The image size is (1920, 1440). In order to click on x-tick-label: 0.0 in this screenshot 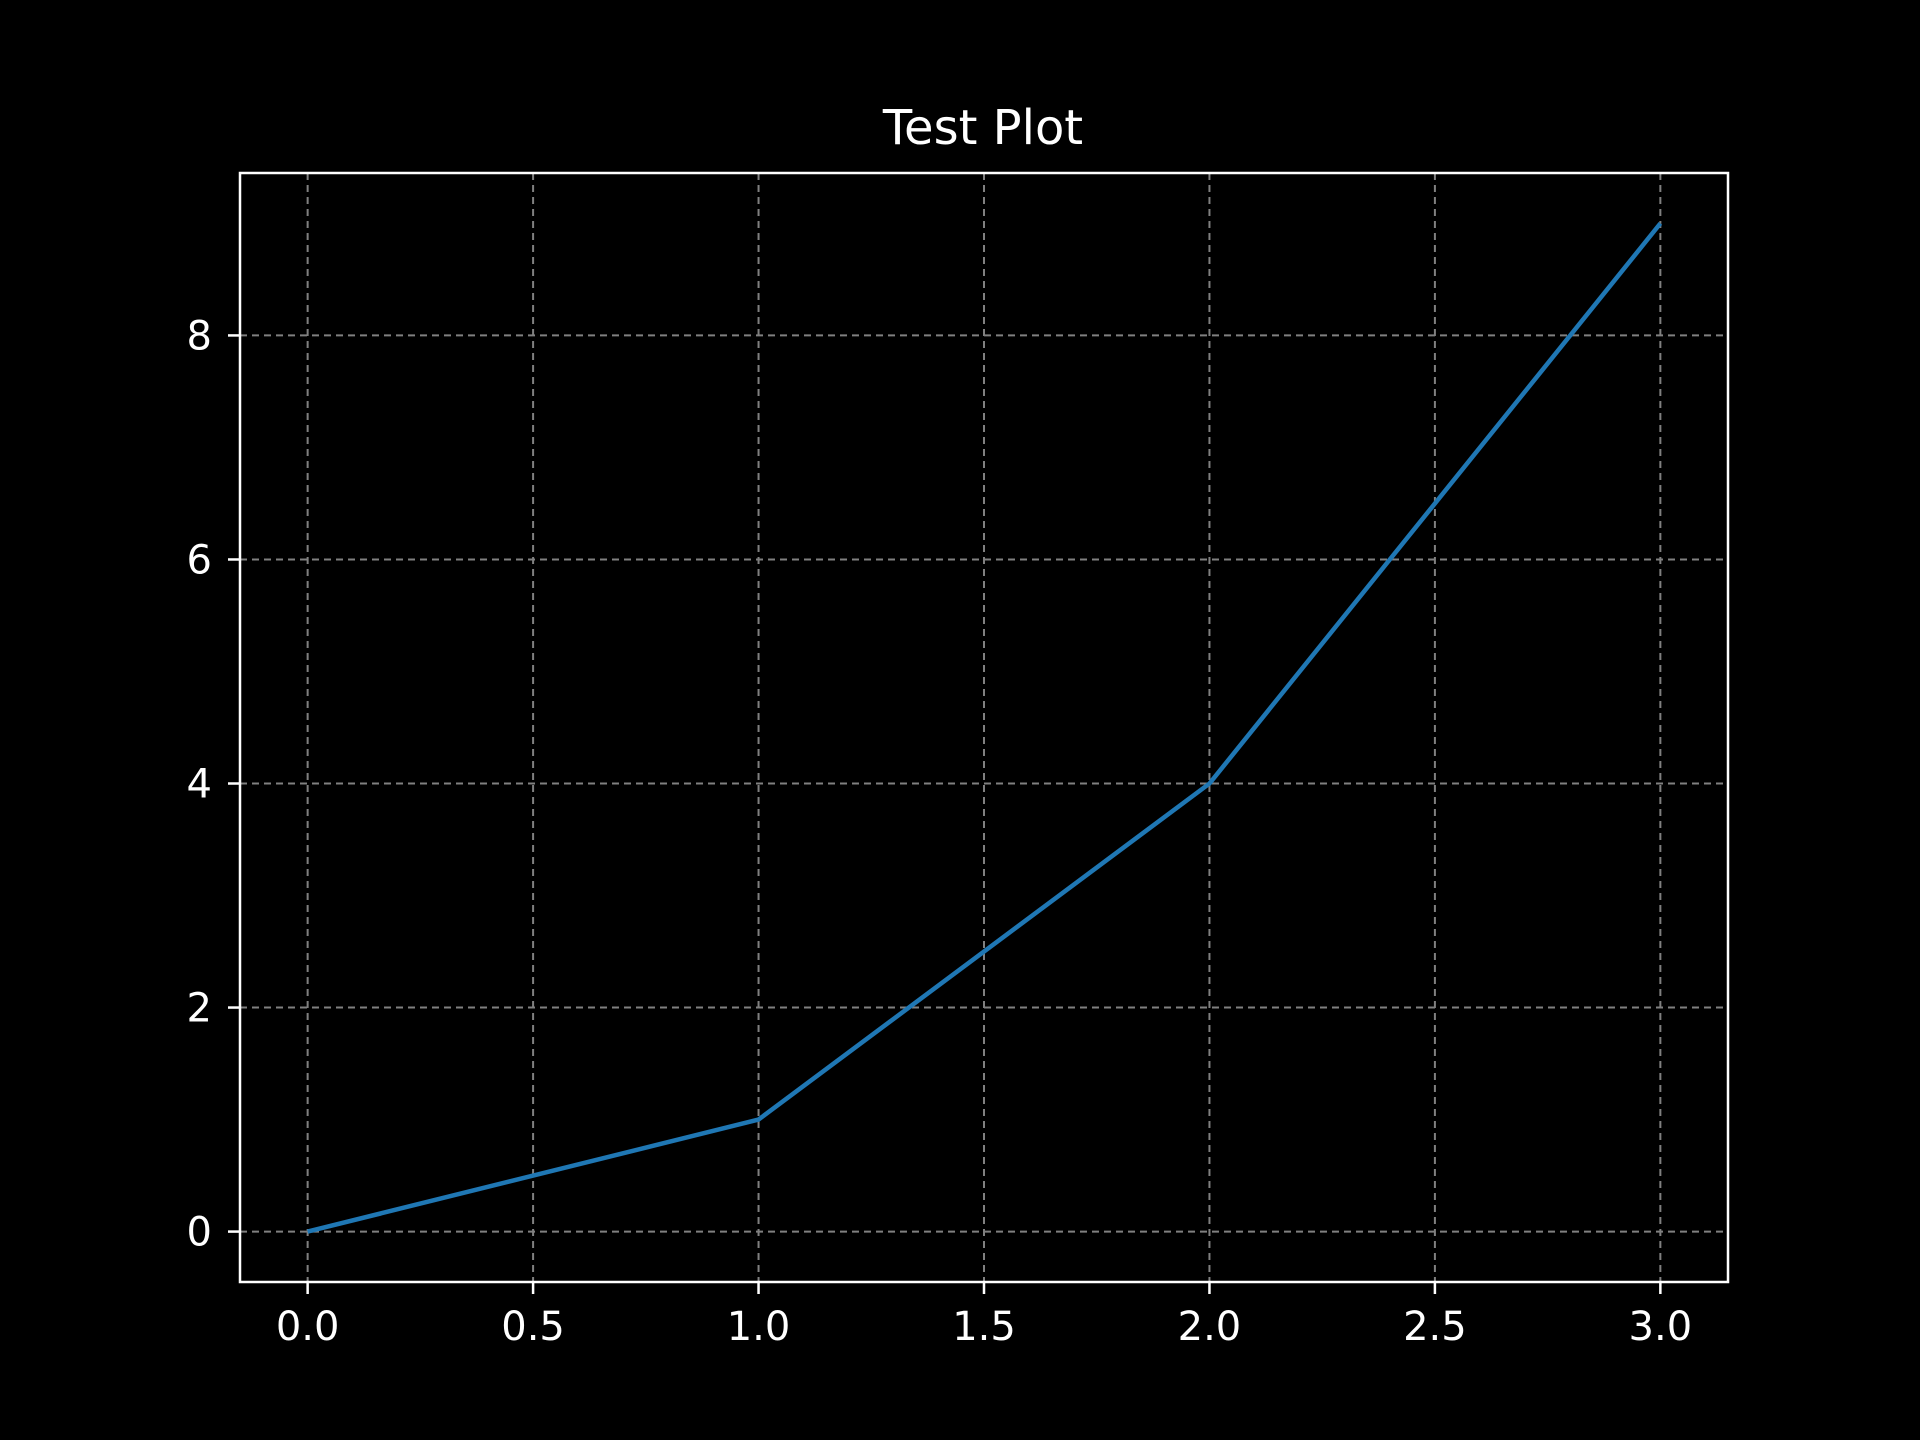, I will do `click(308, 1327)`.